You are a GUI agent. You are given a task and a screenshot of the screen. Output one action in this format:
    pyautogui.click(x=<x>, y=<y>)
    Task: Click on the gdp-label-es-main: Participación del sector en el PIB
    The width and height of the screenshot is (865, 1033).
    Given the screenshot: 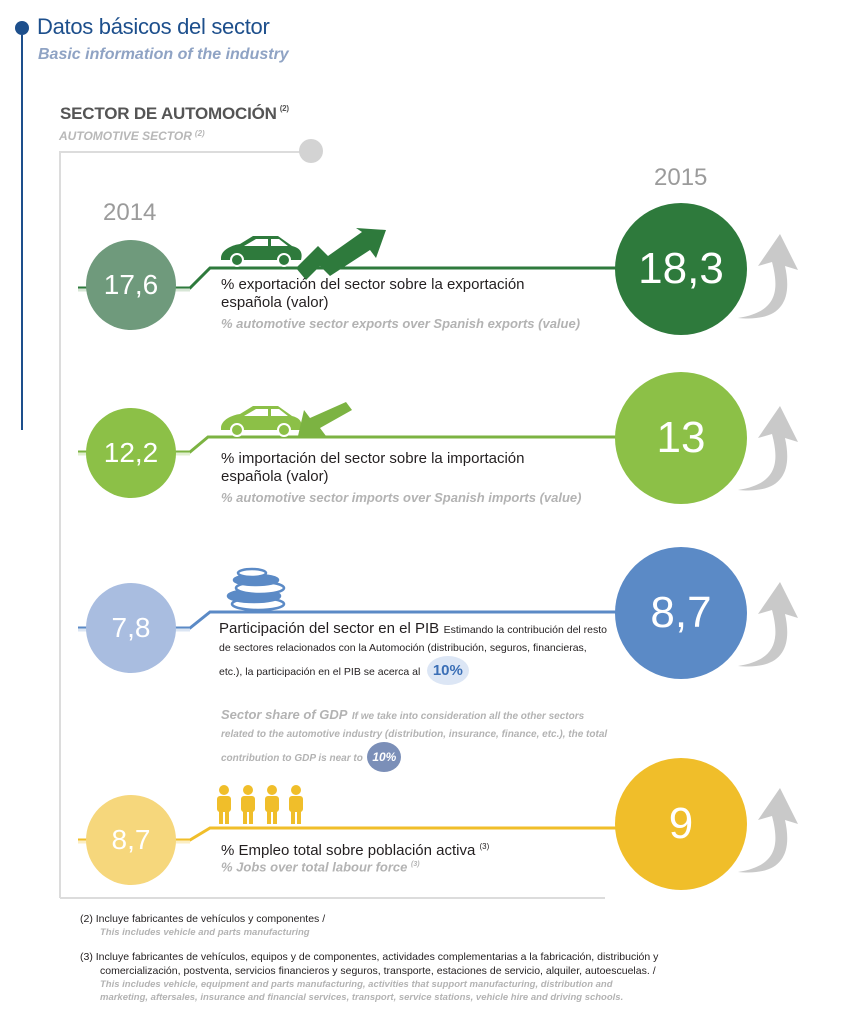 What is the action you would take?
    pyautogui.click(x=329, y=628)
    